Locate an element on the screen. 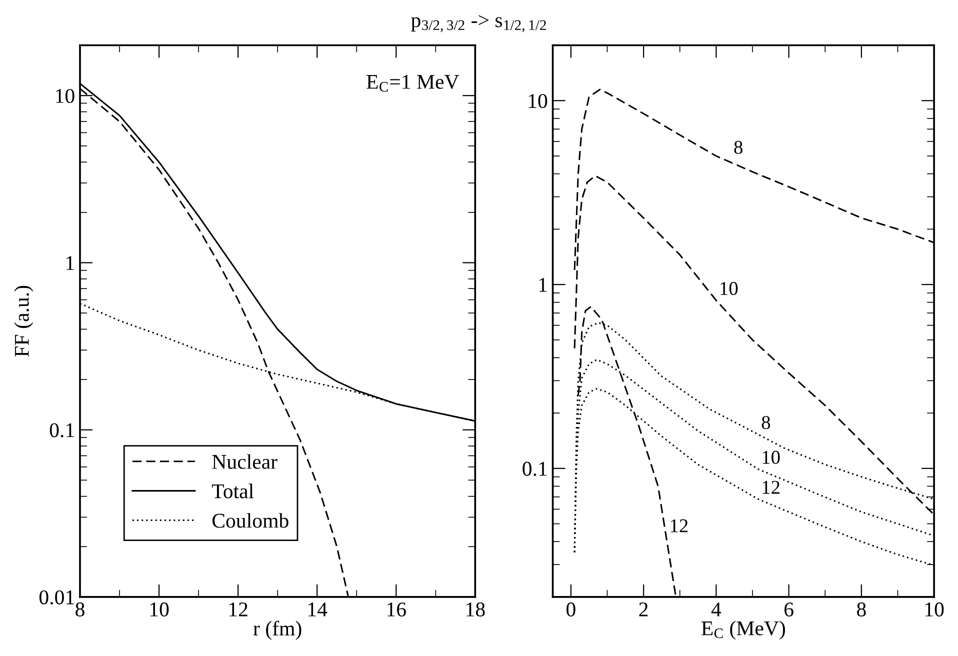 This screenshot has width=958, height=656. x-axis-title: r (fm) is located at coordinates (277, 630).